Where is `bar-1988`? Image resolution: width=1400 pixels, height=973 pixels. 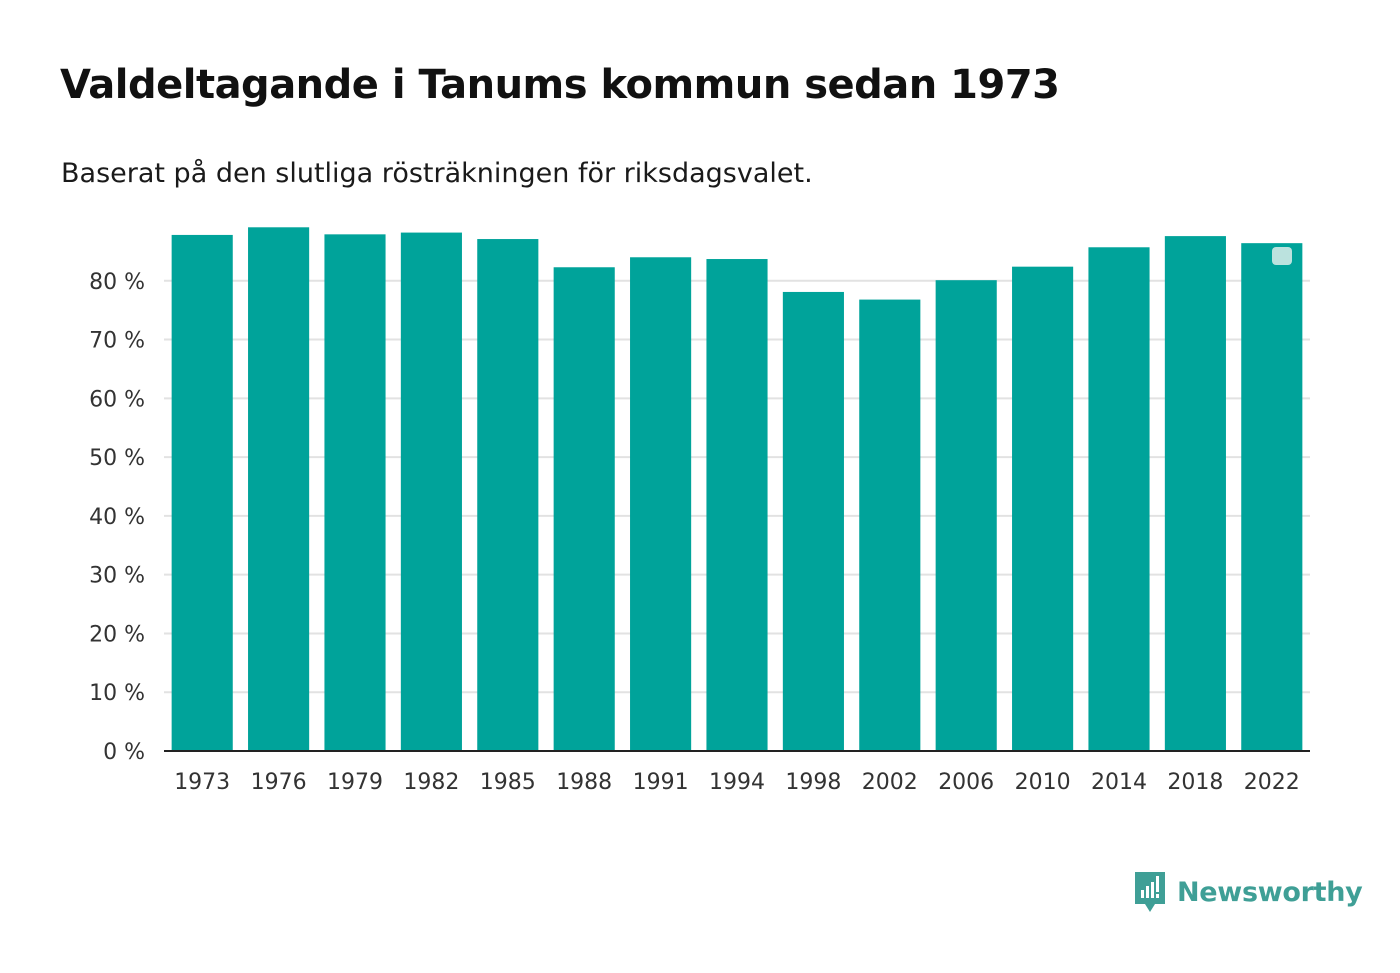
bar-1988 is located at coordinates (584, 509).